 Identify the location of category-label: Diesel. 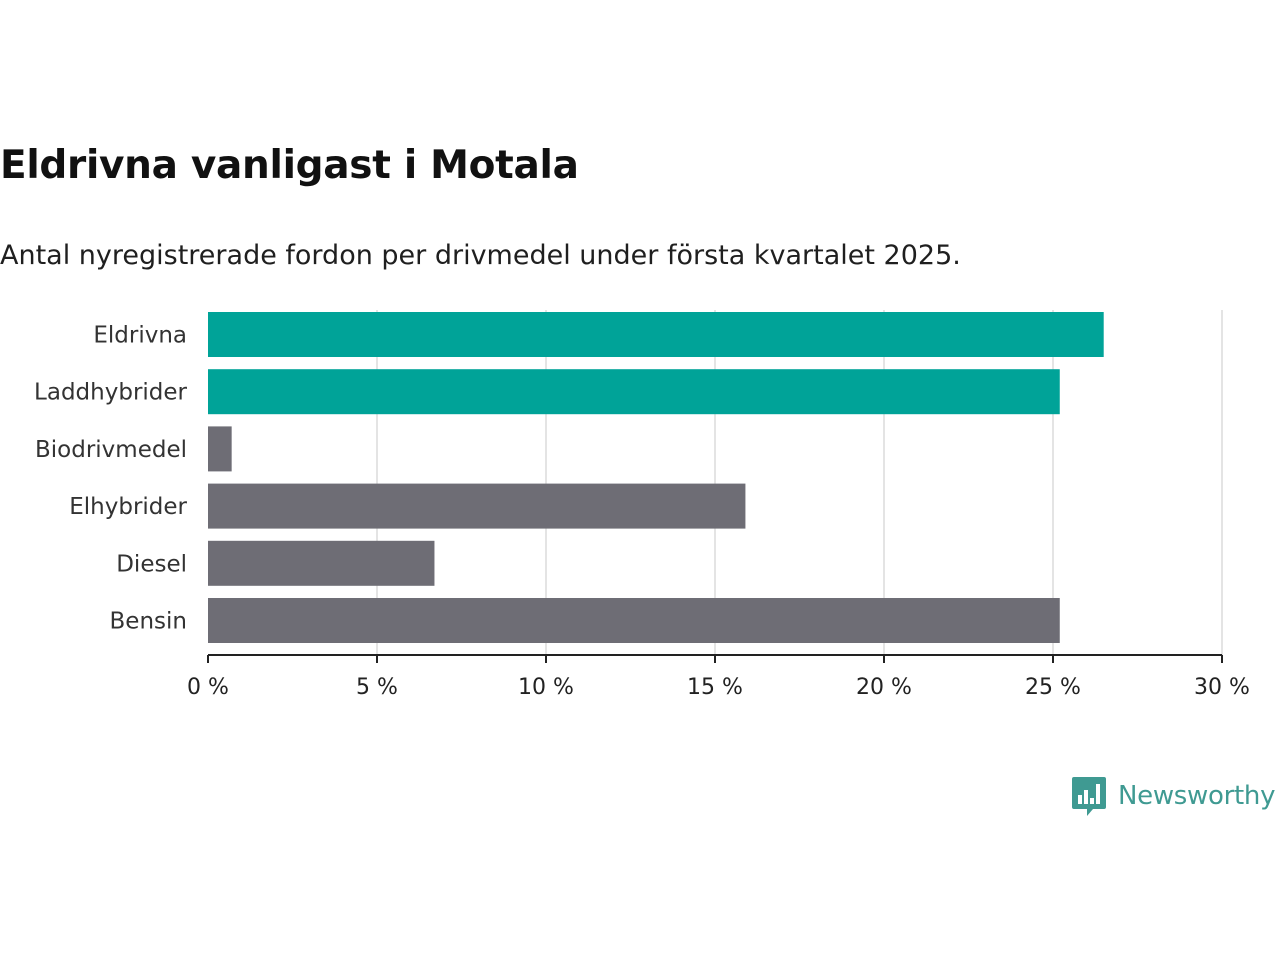
(151, 564).